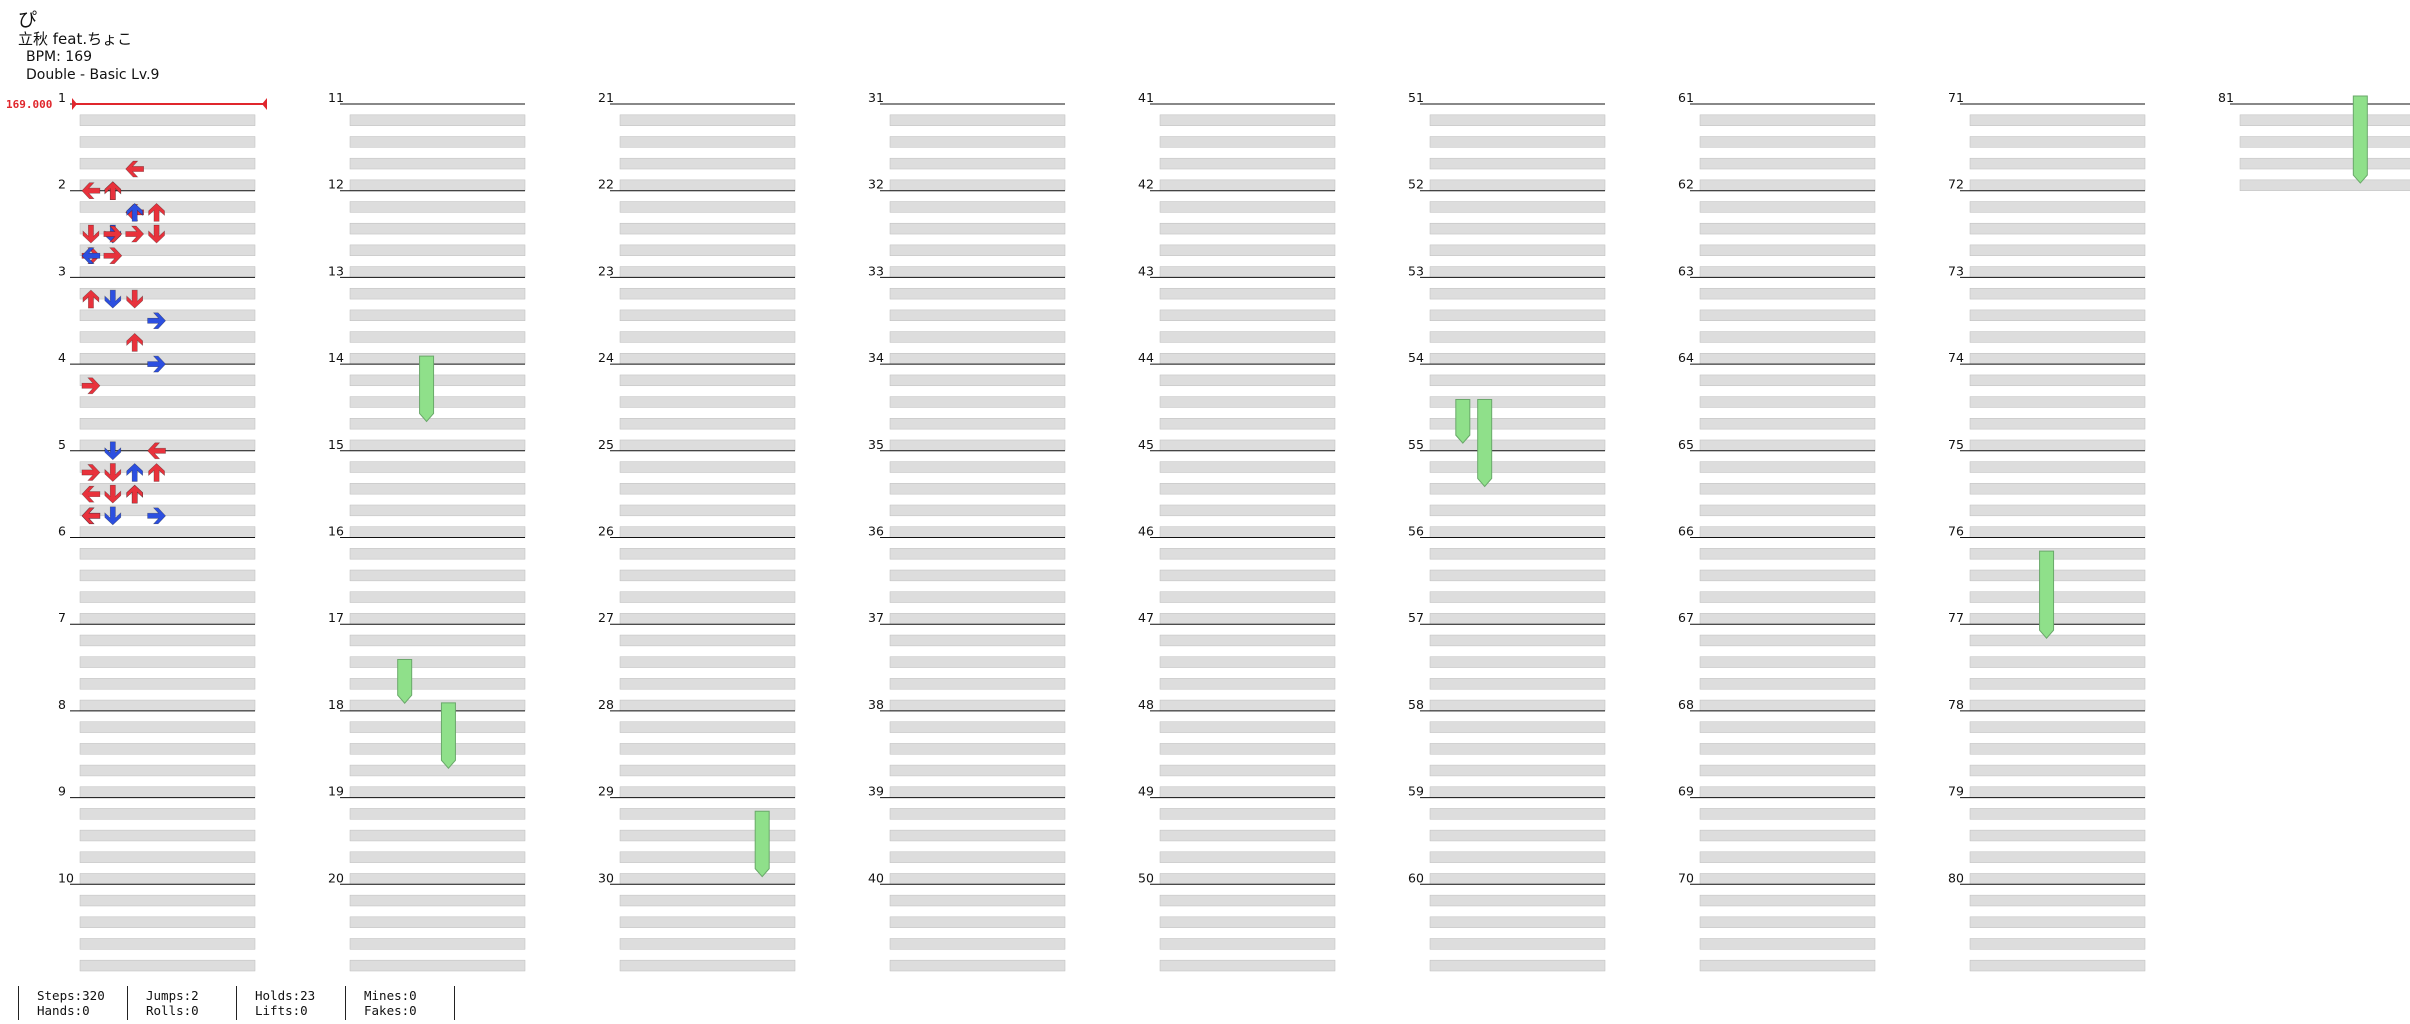  I want to click on measure-number: 32, so click(876, 184).